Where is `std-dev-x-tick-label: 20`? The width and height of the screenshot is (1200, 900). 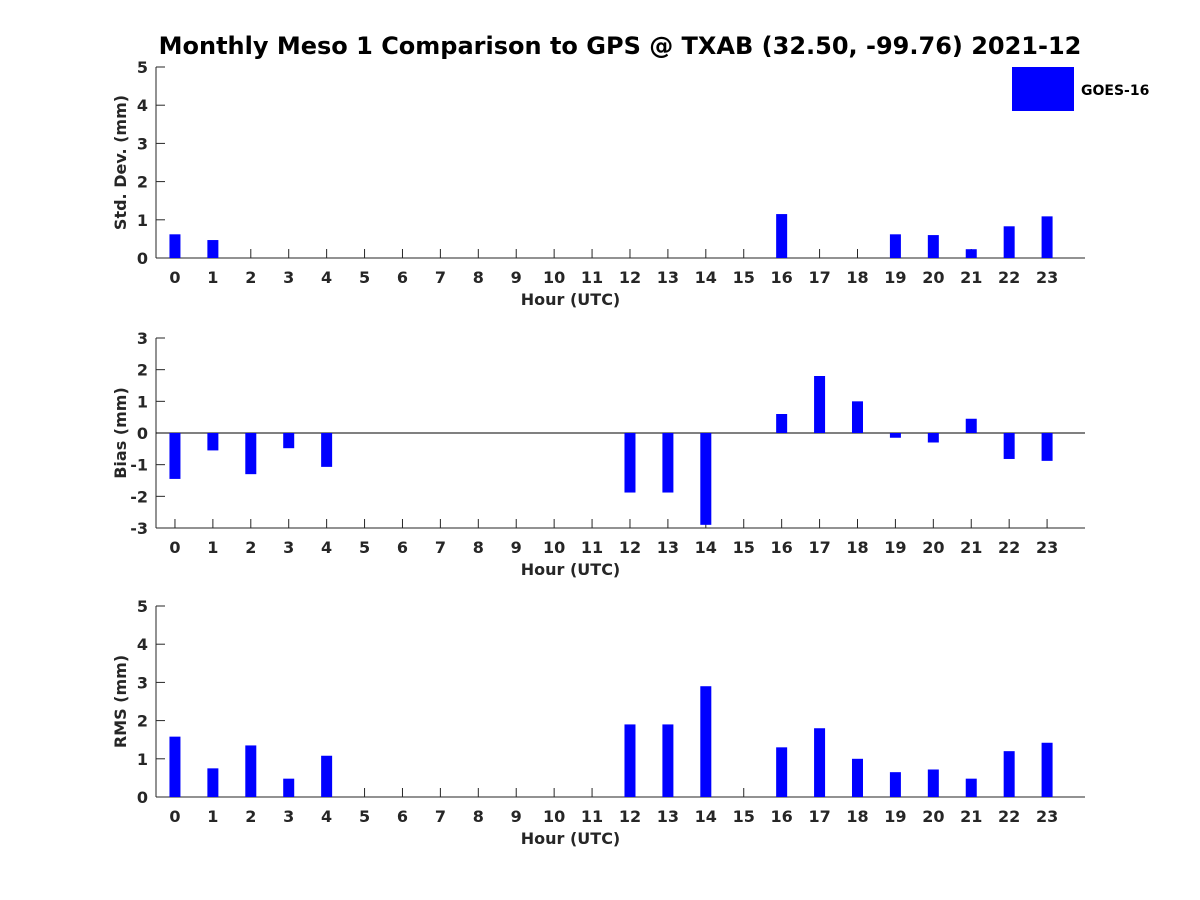
std-dev-x-tick-label: 20 is located at coordinates (933, 277).